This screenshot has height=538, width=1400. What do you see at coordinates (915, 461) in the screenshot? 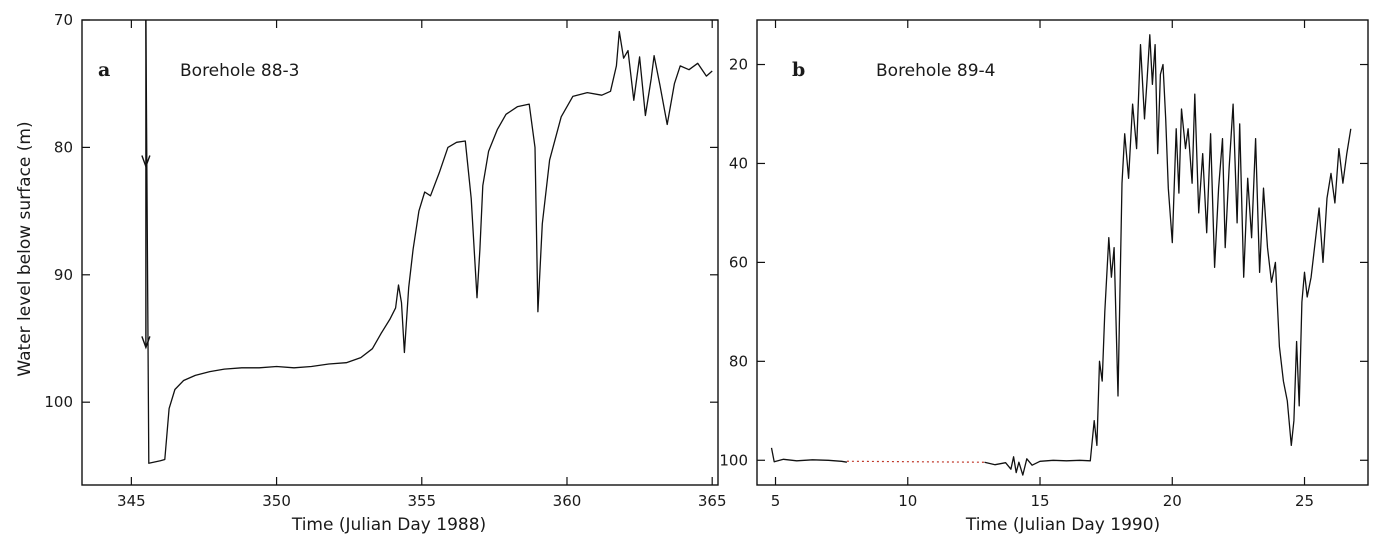
I see `data-gap-line` at bounding box center [915, 461].